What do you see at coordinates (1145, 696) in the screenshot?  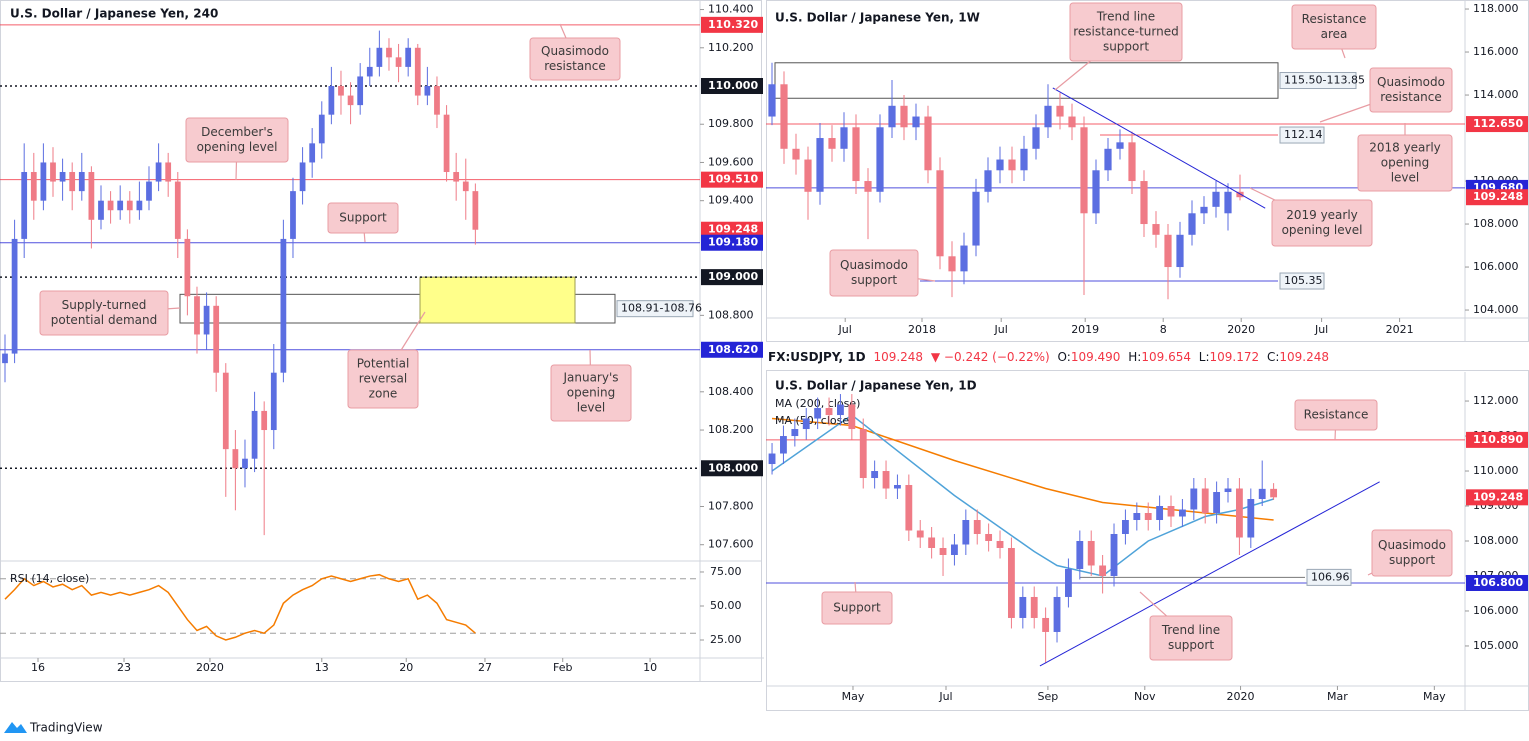 I see `x-tick-label: Nov` at bounding box center [1145, 696].